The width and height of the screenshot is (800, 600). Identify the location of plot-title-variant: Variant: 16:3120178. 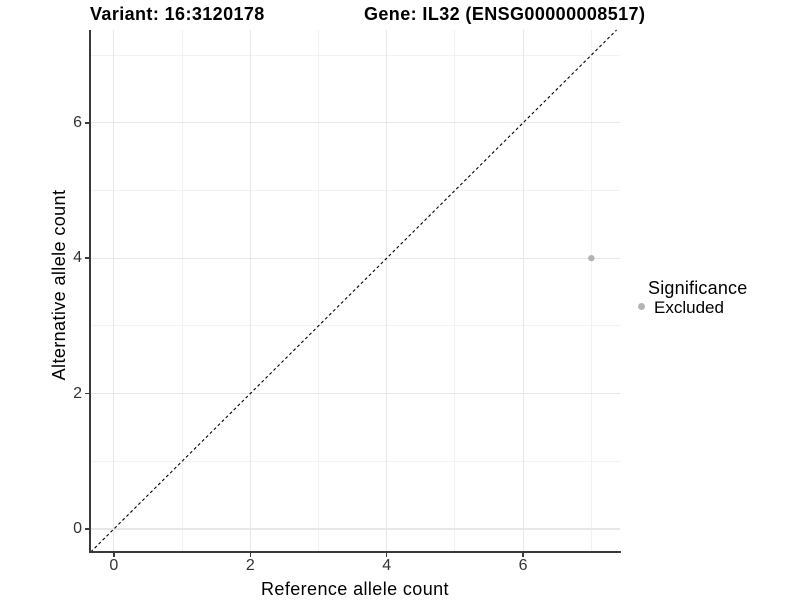
(177, 14).